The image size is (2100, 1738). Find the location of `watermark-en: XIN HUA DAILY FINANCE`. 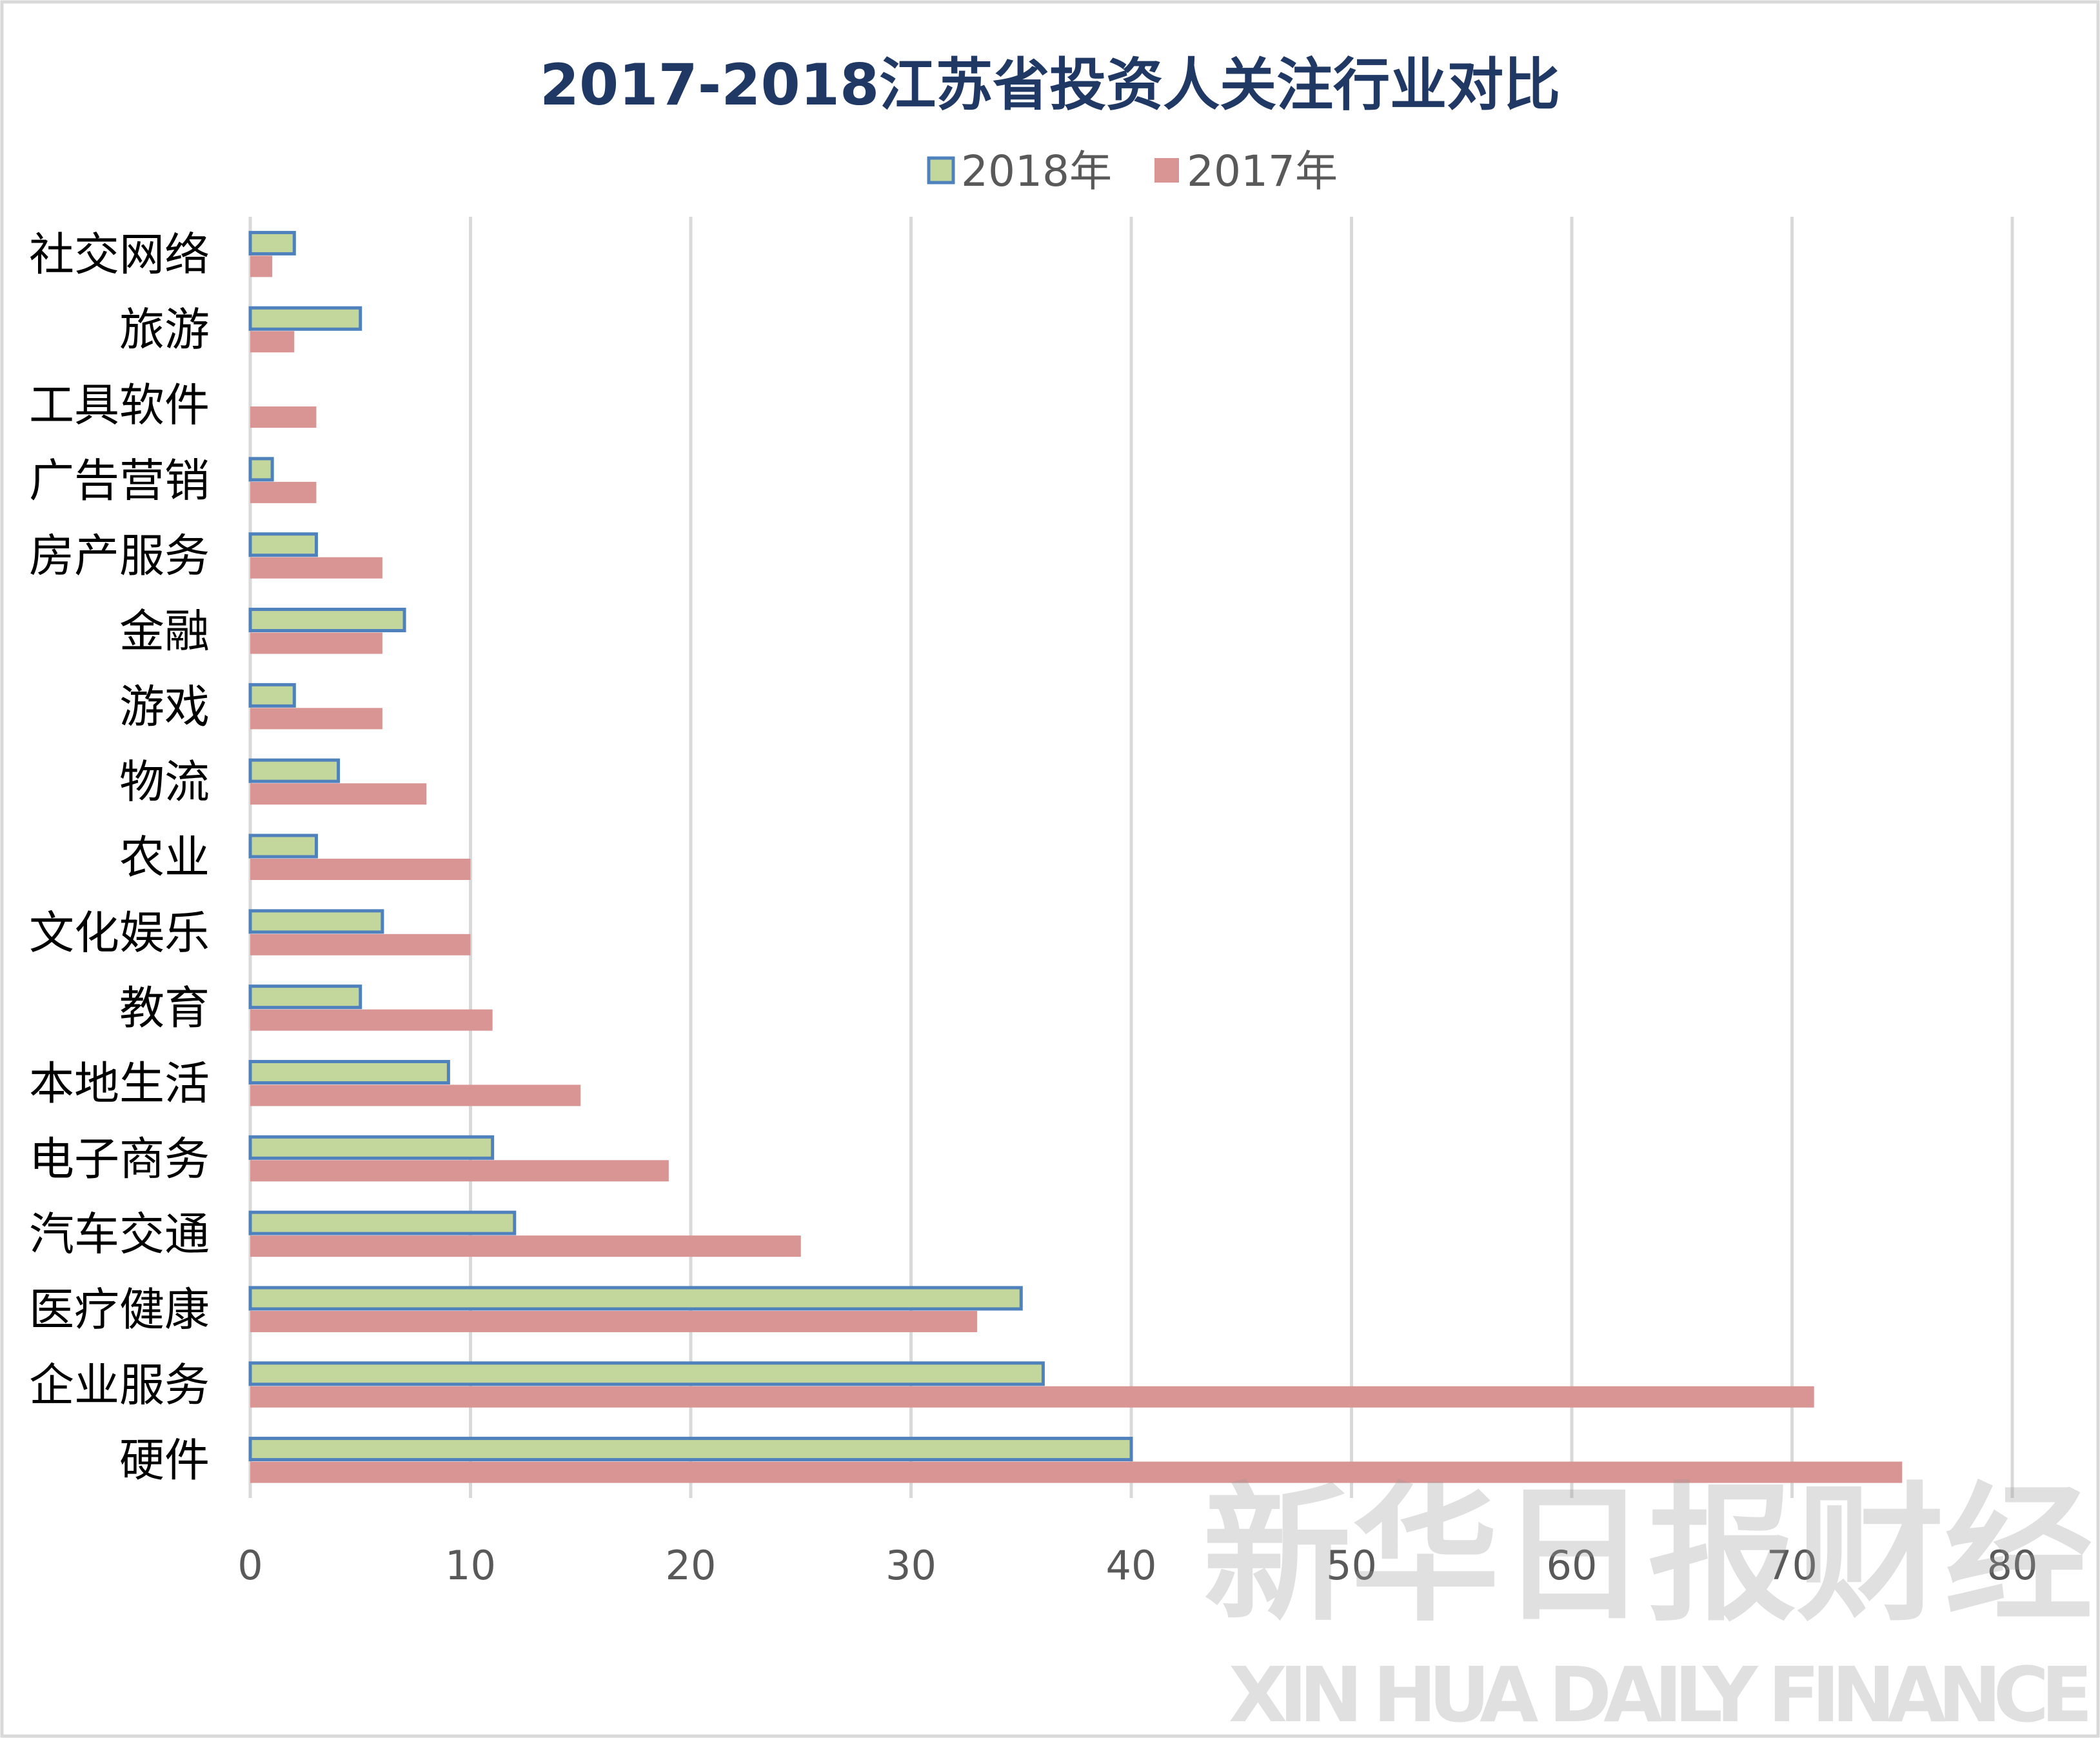

watermark-en: XIN HUA DAILY FINANCE is located at coordinates (1661, 1694).